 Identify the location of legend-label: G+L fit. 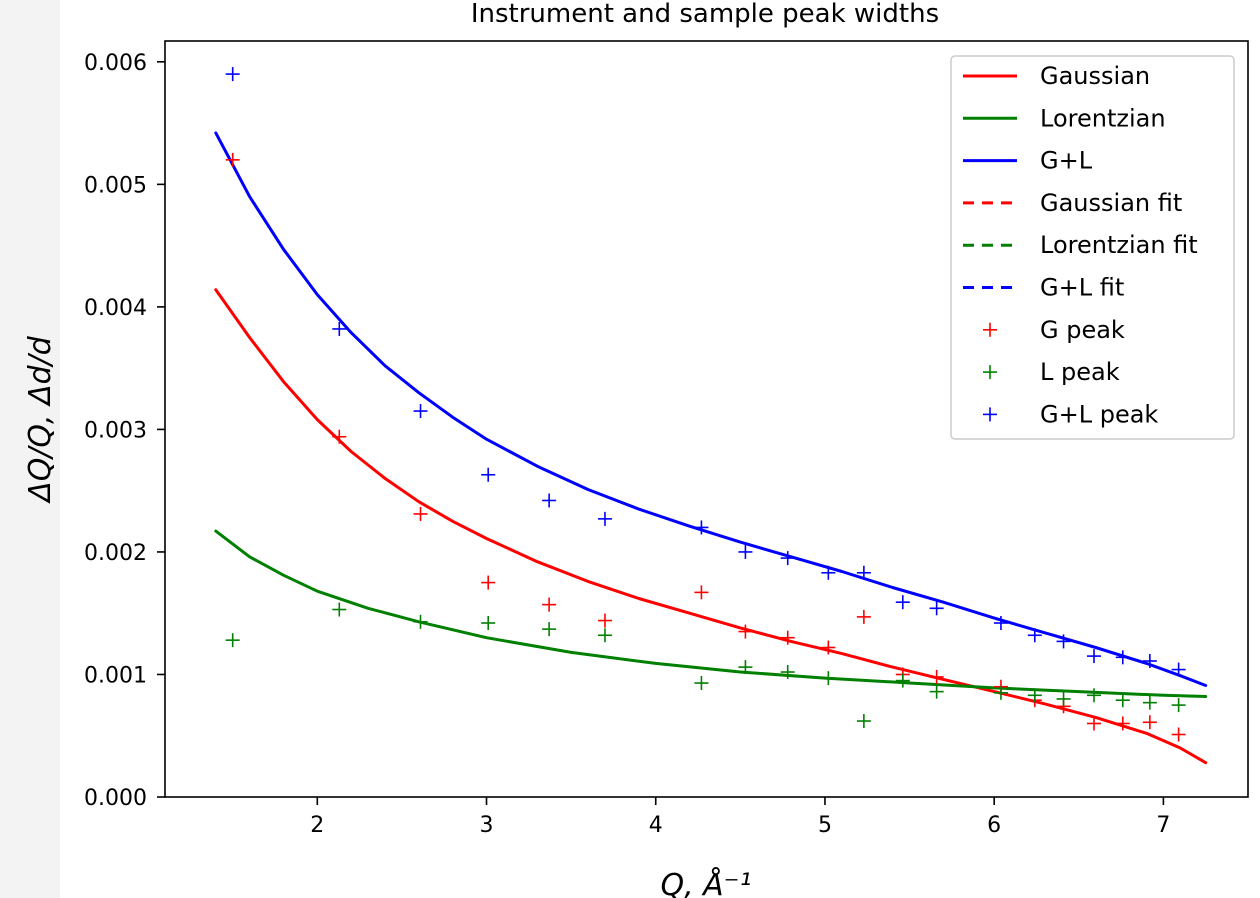
(1082, 288).